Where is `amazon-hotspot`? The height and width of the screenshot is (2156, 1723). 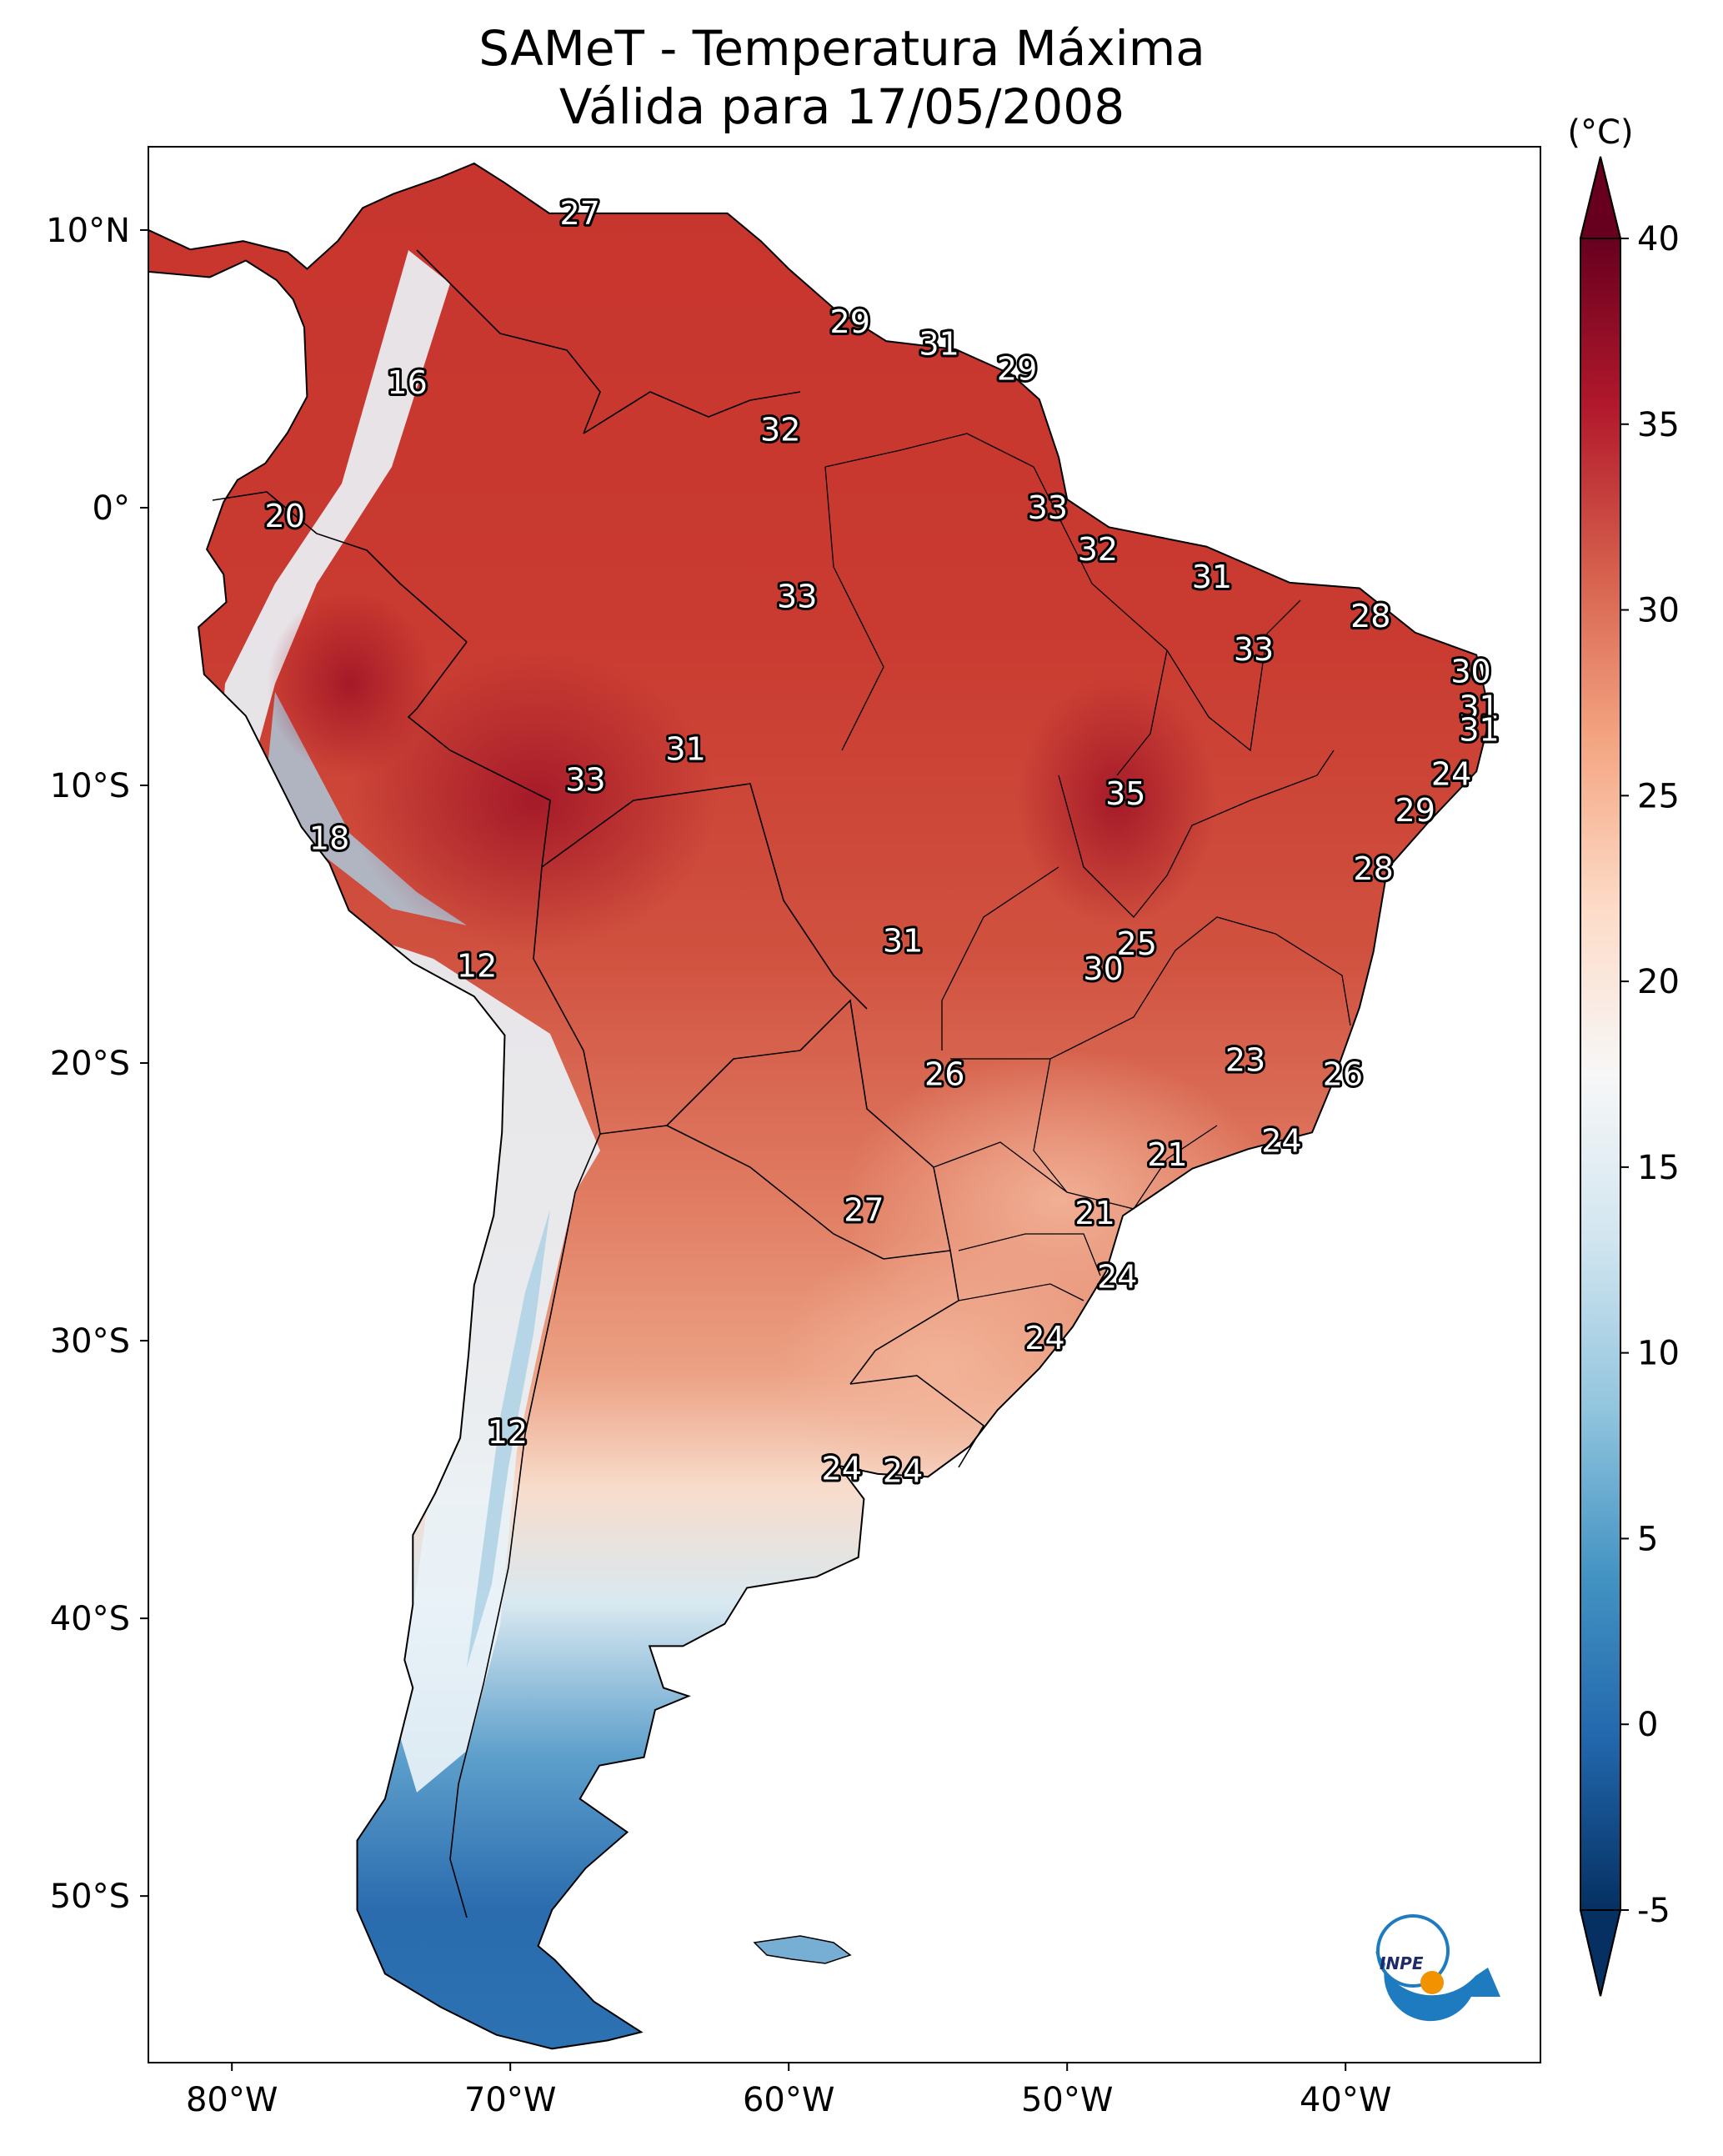
amazon-hotspot is located at coordinates (534, 800).